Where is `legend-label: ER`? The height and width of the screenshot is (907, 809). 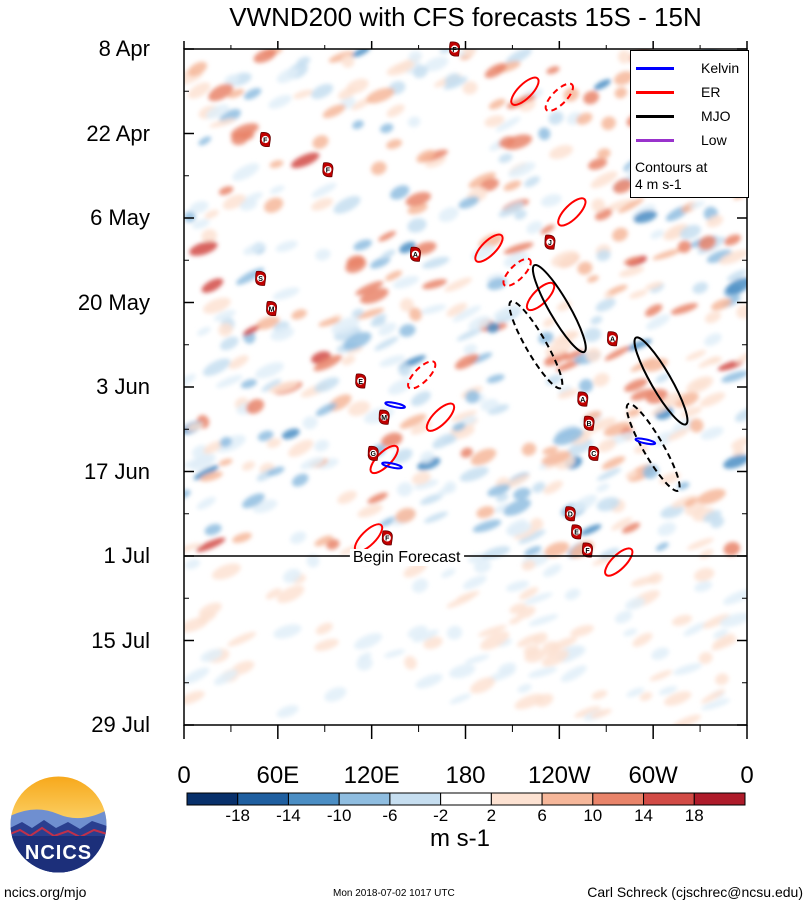 legend-label: ER is located at coordinates (711, 92).